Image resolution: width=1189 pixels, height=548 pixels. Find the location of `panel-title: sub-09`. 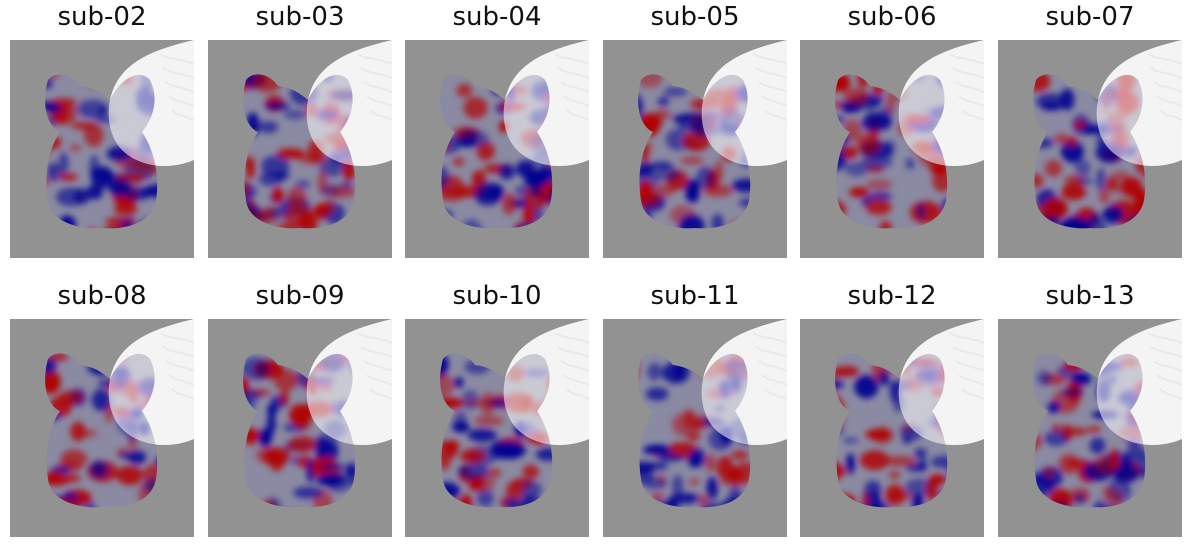

panel-title: sub-09 is located at coordinates (300, 296).